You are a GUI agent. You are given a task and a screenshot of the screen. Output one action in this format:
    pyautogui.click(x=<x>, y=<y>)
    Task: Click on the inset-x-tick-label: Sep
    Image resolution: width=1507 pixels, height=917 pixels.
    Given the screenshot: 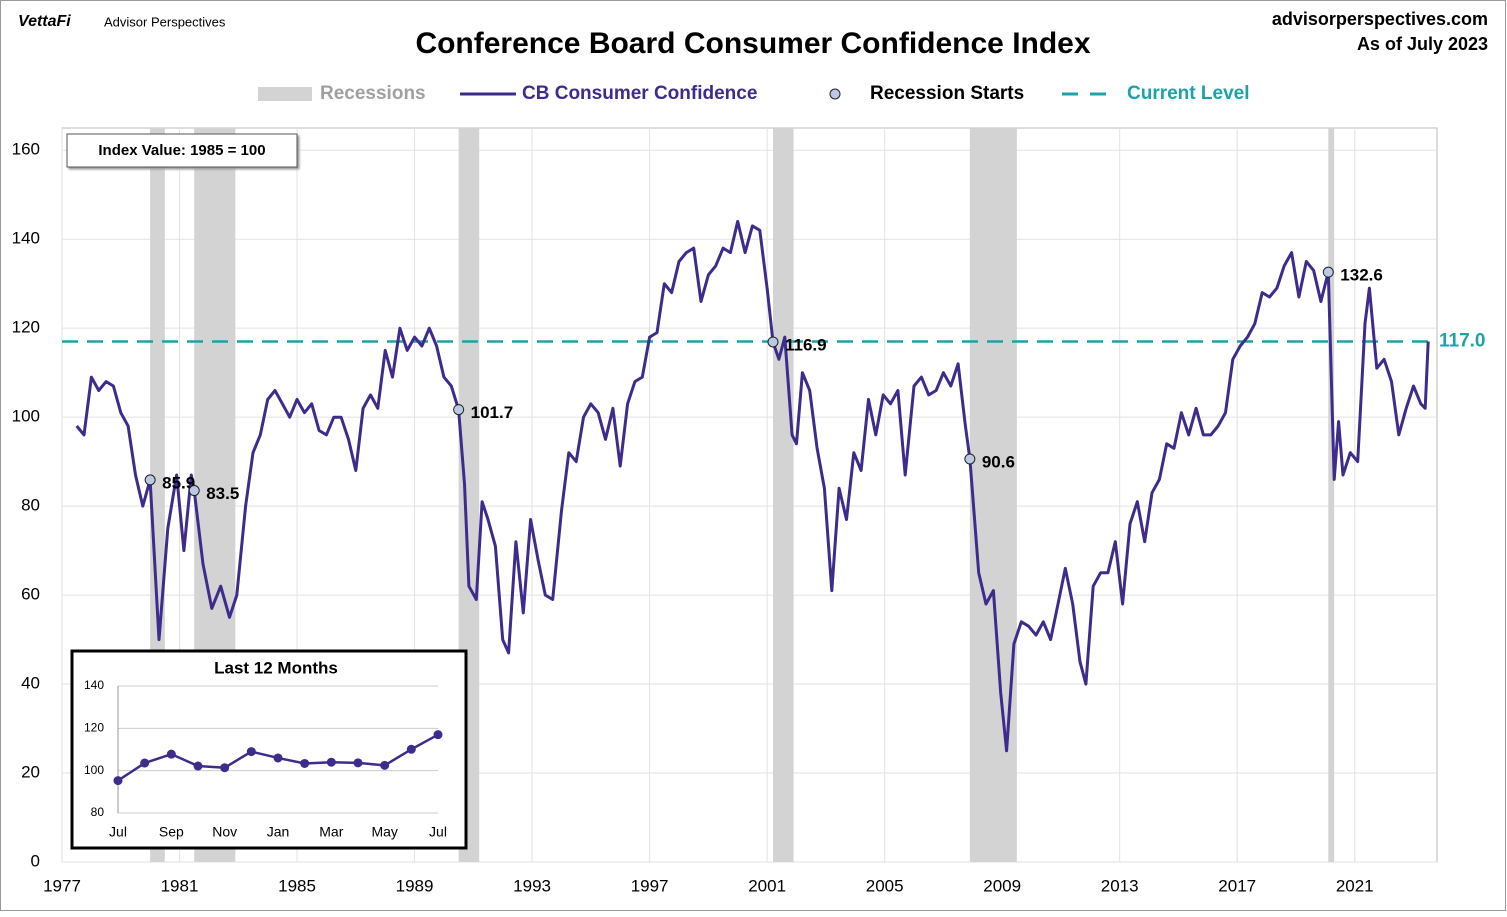 What is the action you would take?
    pyautogui.click(x=171, y=832)
    